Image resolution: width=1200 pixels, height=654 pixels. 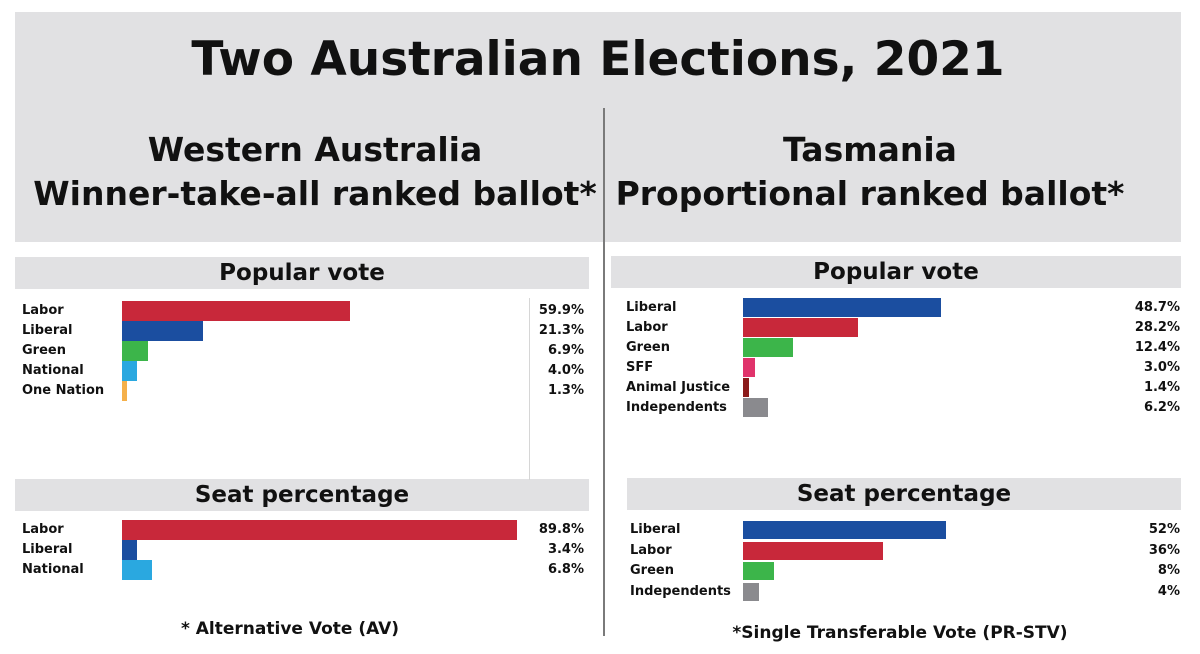 I want to click on column-divider, so click(x=604, y=372).